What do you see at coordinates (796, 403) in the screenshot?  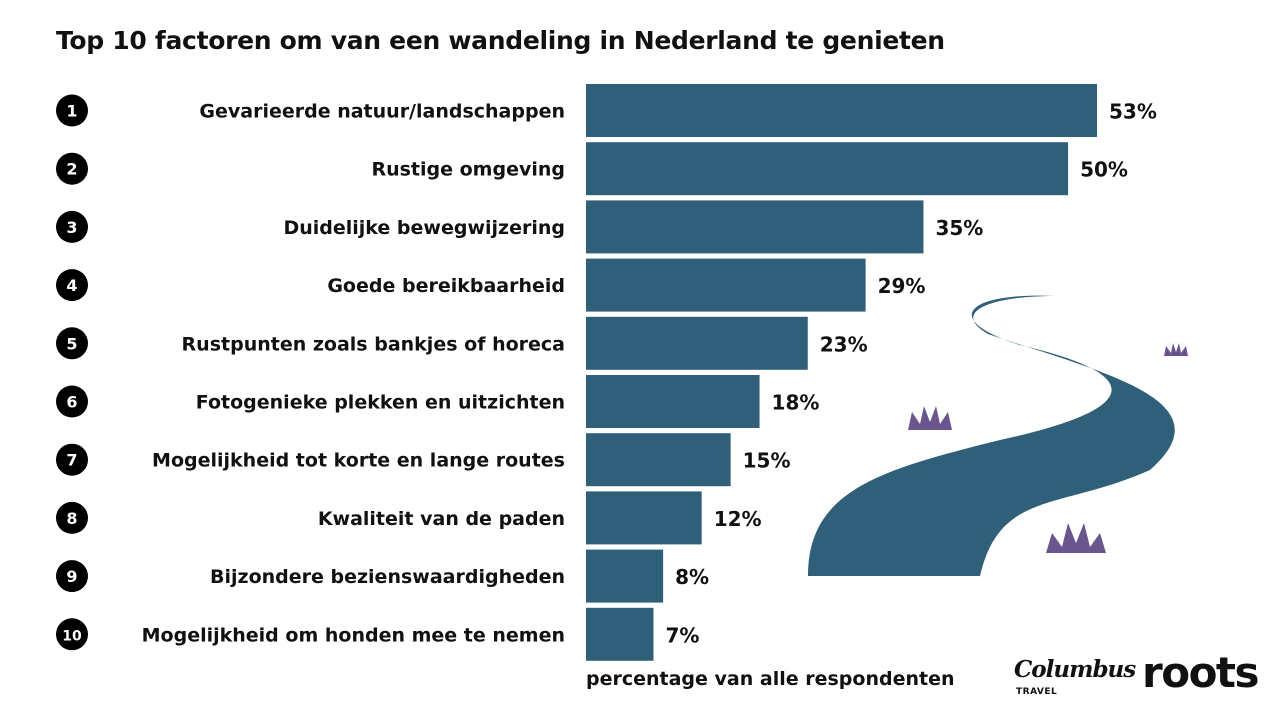 I see `value-label-6: 18%` at bounding box center [796, 403].